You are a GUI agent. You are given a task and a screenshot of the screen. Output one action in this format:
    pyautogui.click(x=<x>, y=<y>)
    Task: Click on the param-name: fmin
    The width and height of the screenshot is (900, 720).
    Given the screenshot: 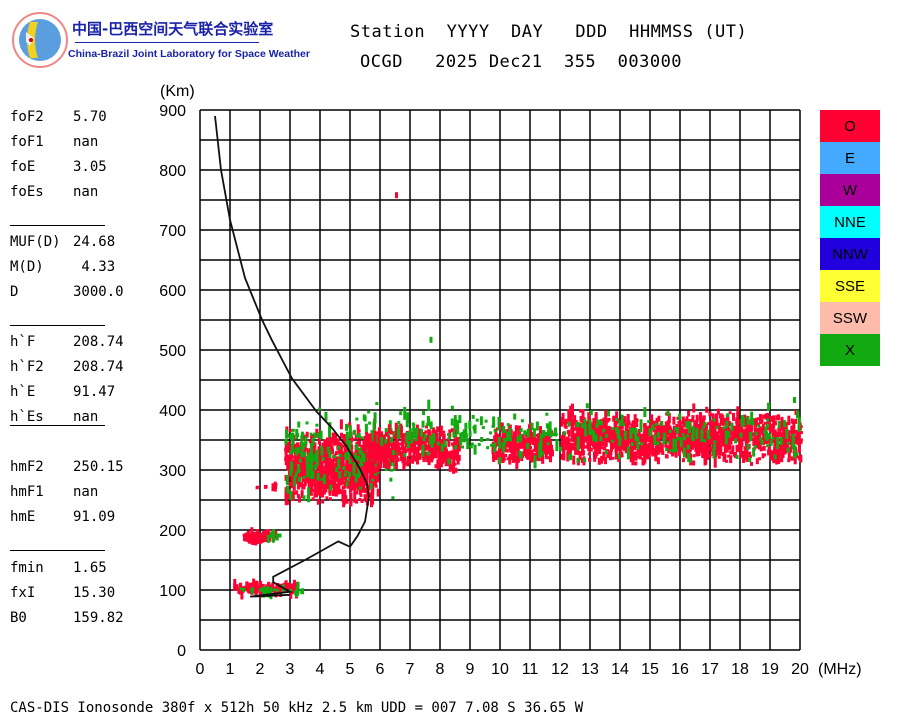 What is the action you would take?
    pyautogui.click(x=27, y=568)
    